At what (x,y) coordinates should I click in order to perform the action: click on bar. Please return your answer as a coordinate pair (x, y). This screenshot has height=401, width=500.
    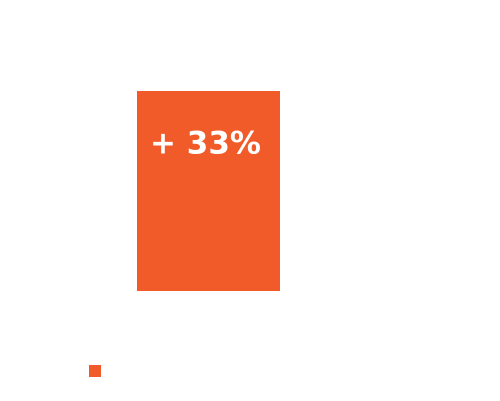
    Looking at the image, I should click on (208, 191).